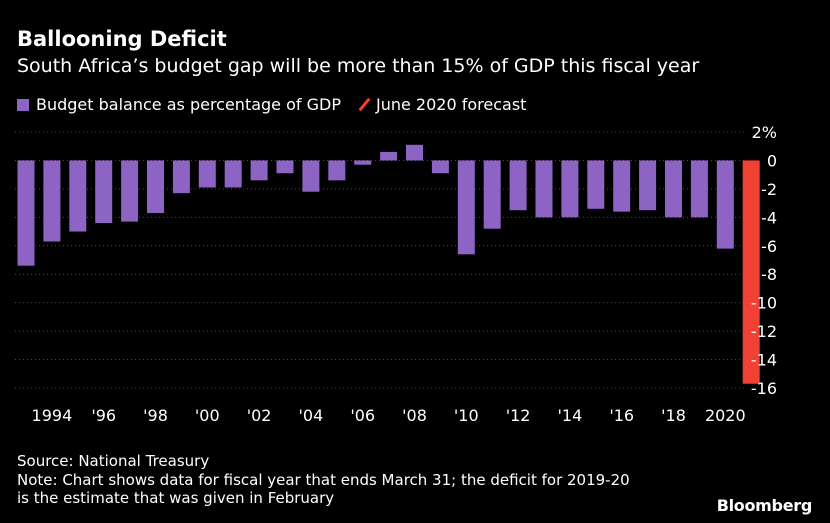 The width and height of the screenshot is (830, 523). What do you see at coordinates (570, 415) in the screenshot?
I see `x-tick-label: '14` at bounding box center [570, 415].